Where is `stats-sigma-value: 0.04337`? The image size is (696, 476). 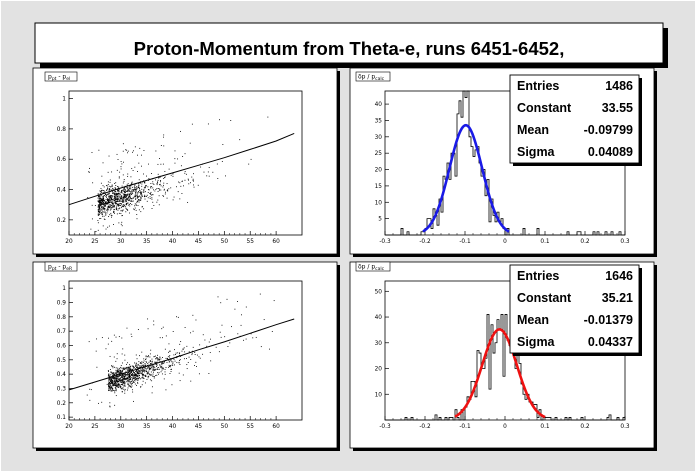
stats-sigma-value: 0.04337 is located at coordinates (610, 342).